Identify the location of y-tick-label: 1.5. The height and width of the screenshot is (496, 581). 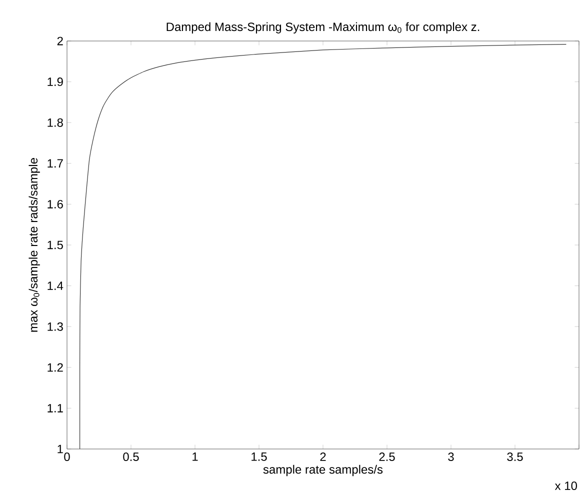
(55, 245).